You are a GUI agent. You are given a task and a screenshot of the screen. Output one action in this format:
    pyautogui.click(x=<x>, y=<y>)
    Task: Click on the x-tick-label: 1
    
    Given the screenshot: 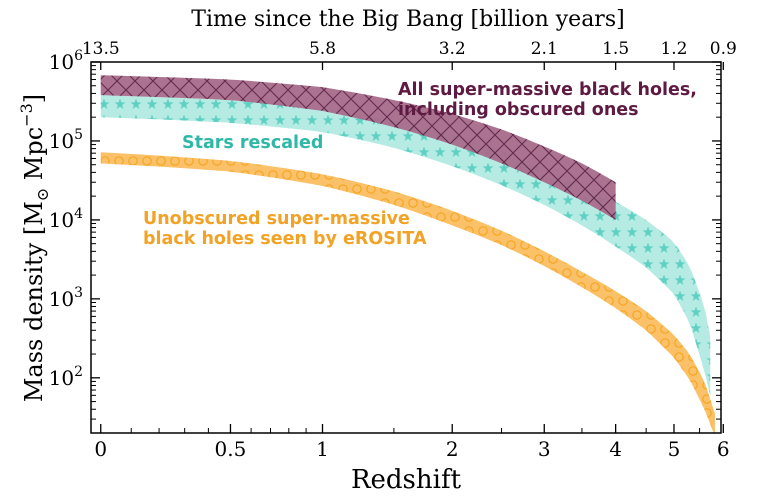 What is the action you would take?
    pyautogui.click(x=322, y=449)
    